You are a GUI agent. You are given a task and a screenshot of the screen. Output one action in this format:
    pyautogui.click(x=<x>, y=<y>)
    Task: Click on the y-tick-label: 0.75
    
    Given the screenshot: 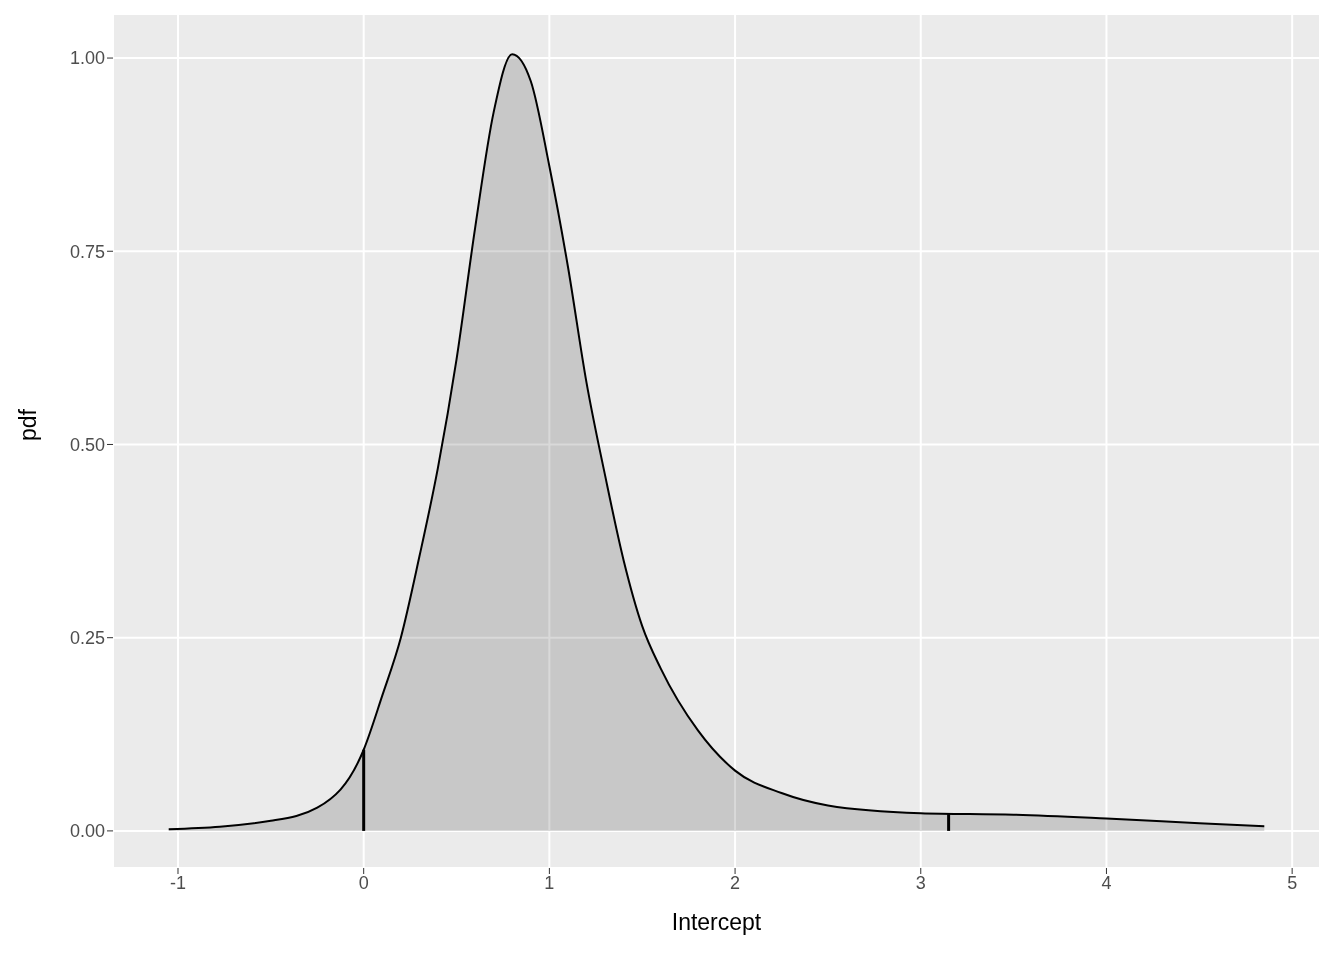 What is the action you would take?
    pyautogui.click(x=87, y=251)
    